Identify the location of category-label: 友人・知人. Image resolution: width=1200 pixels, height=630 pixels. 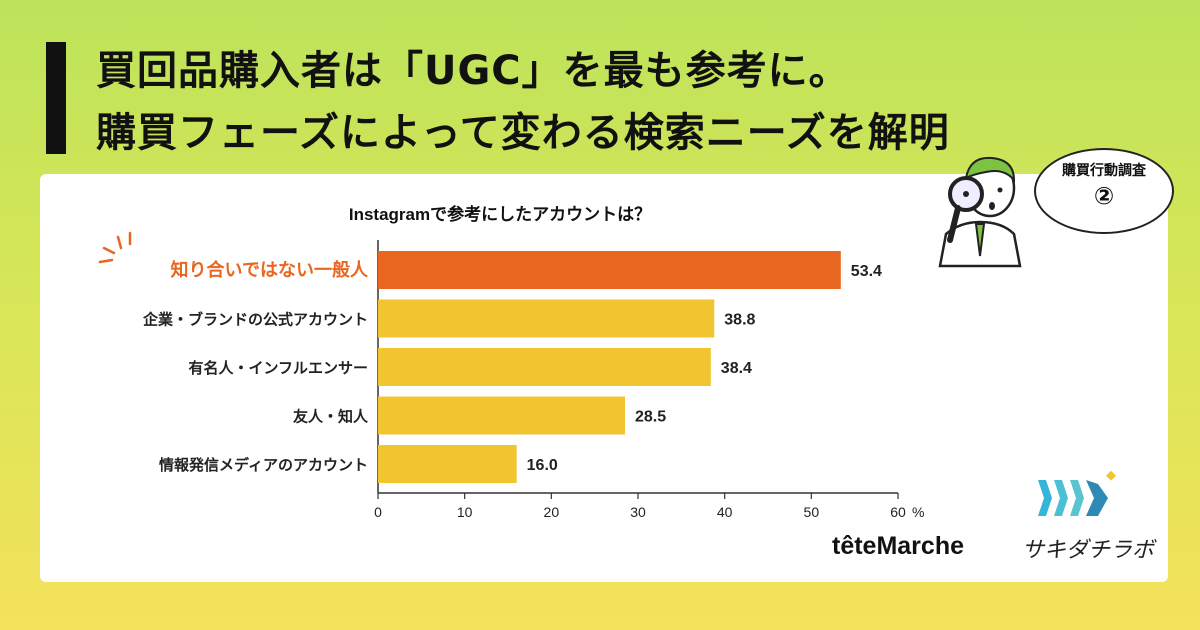
(331, 417).